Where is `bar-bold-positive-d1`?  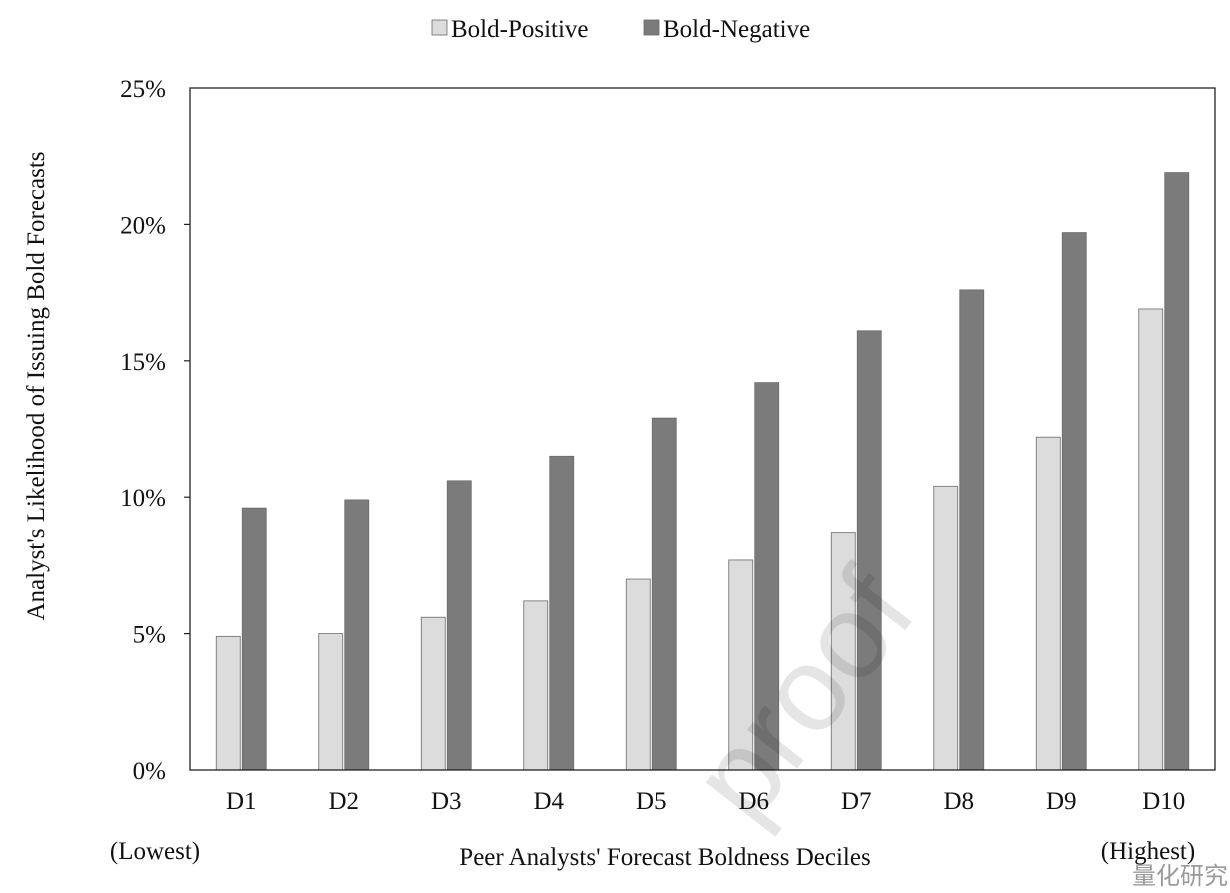
bar-bold-positive-d1 is located at coordinates (228, 703).